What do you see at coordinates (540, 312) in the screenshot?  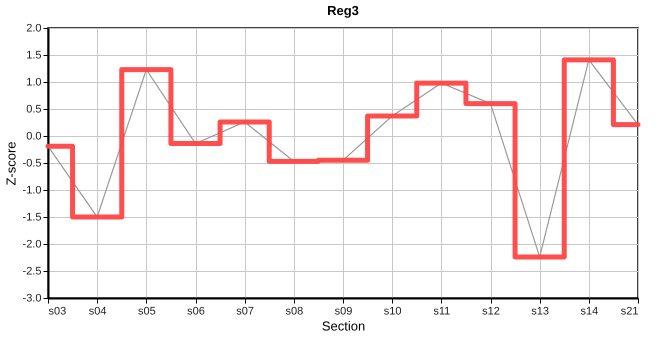 I see `x-tick-label: s13` at bounding box center [540, 312].